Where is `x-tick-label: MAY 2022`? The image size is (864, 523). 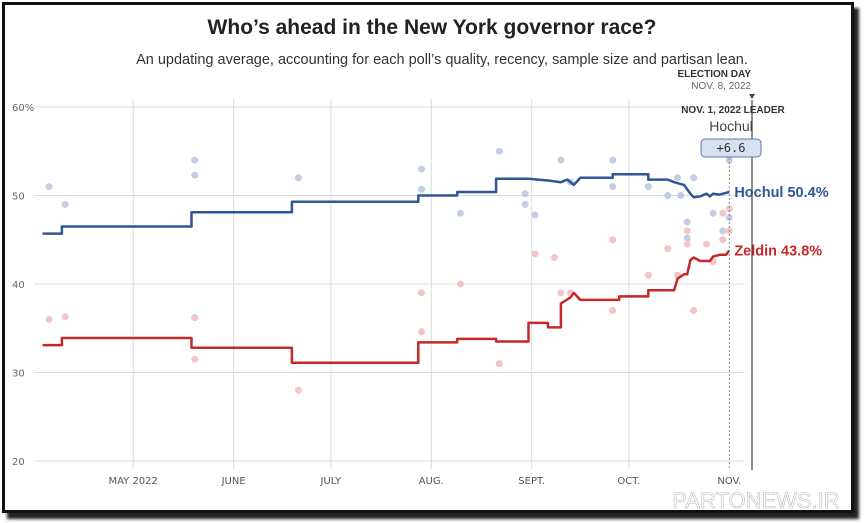
x-tick-label: MAY 2022 is located at coordinates (132, 481).